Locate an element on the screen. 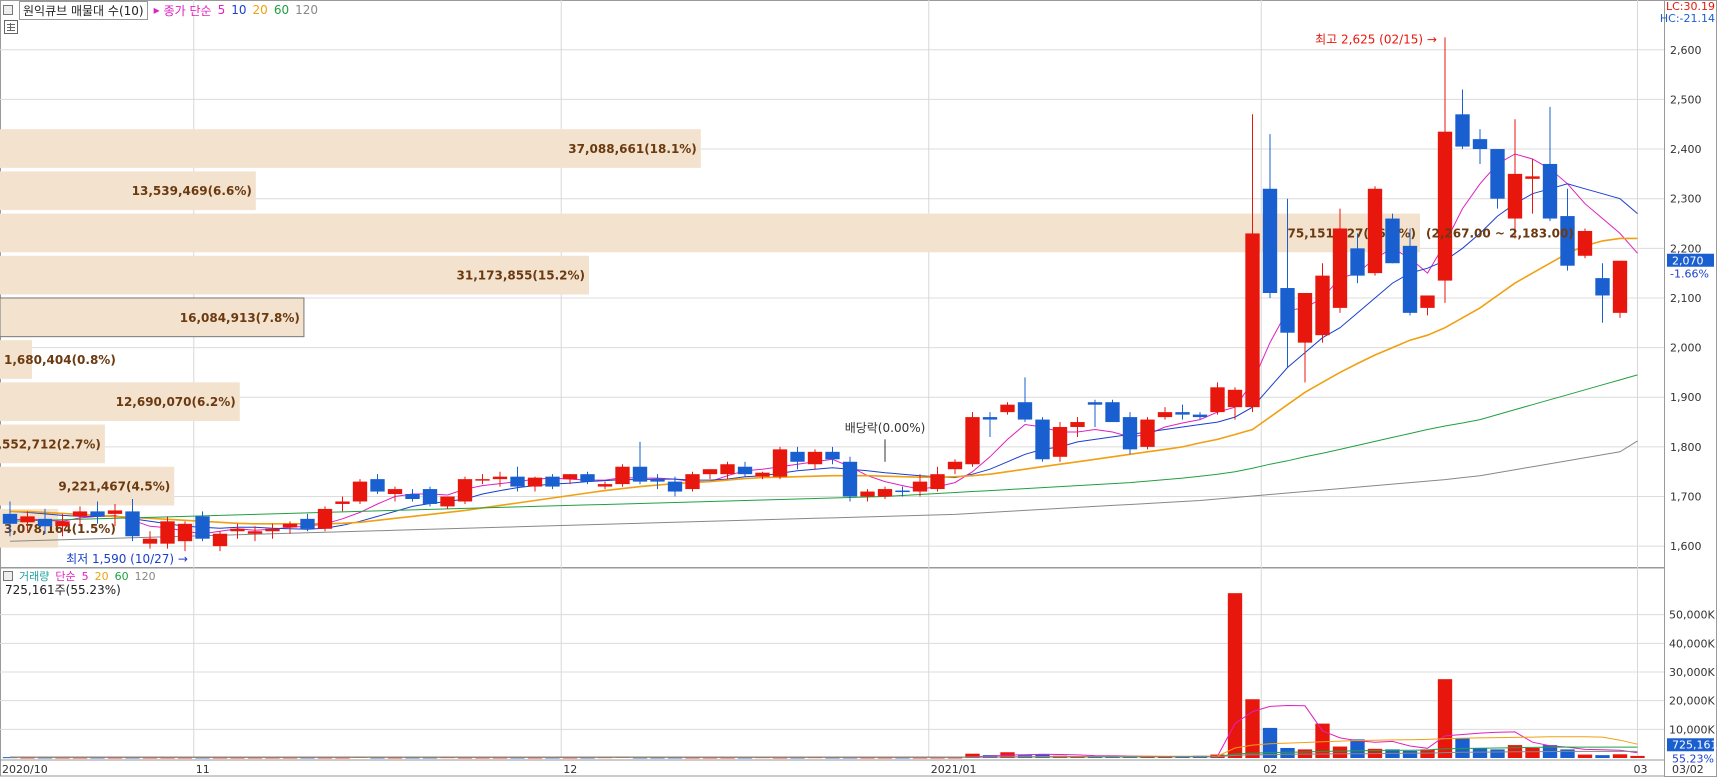 The width and height of the screenshot is (1717, 780). volume-ma-type-label: 단순 is located at coordinates (65, 576).